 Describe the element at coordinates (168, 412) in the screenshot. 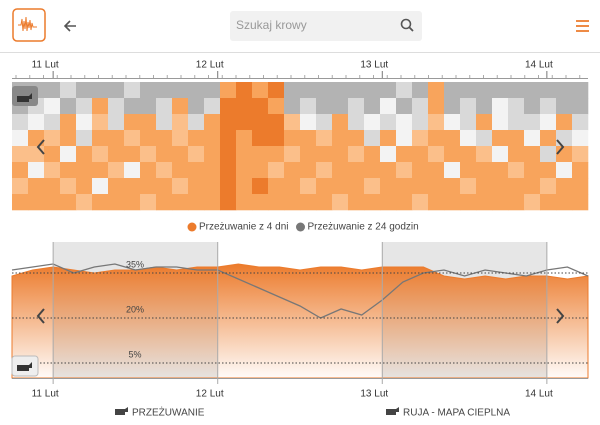

I see `tab: PRZEŻUWANIE` at that location.